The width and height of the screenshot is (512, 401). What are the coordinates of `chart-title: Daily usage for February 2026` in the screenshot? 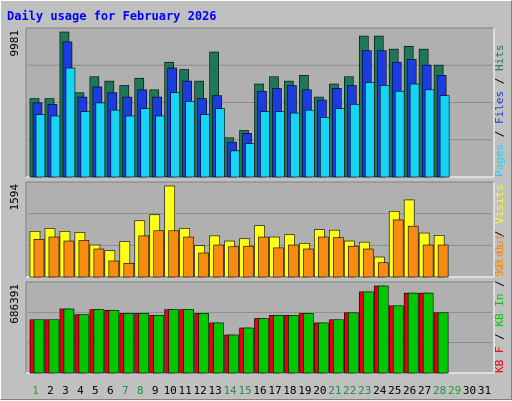 It's located at (112, 16).